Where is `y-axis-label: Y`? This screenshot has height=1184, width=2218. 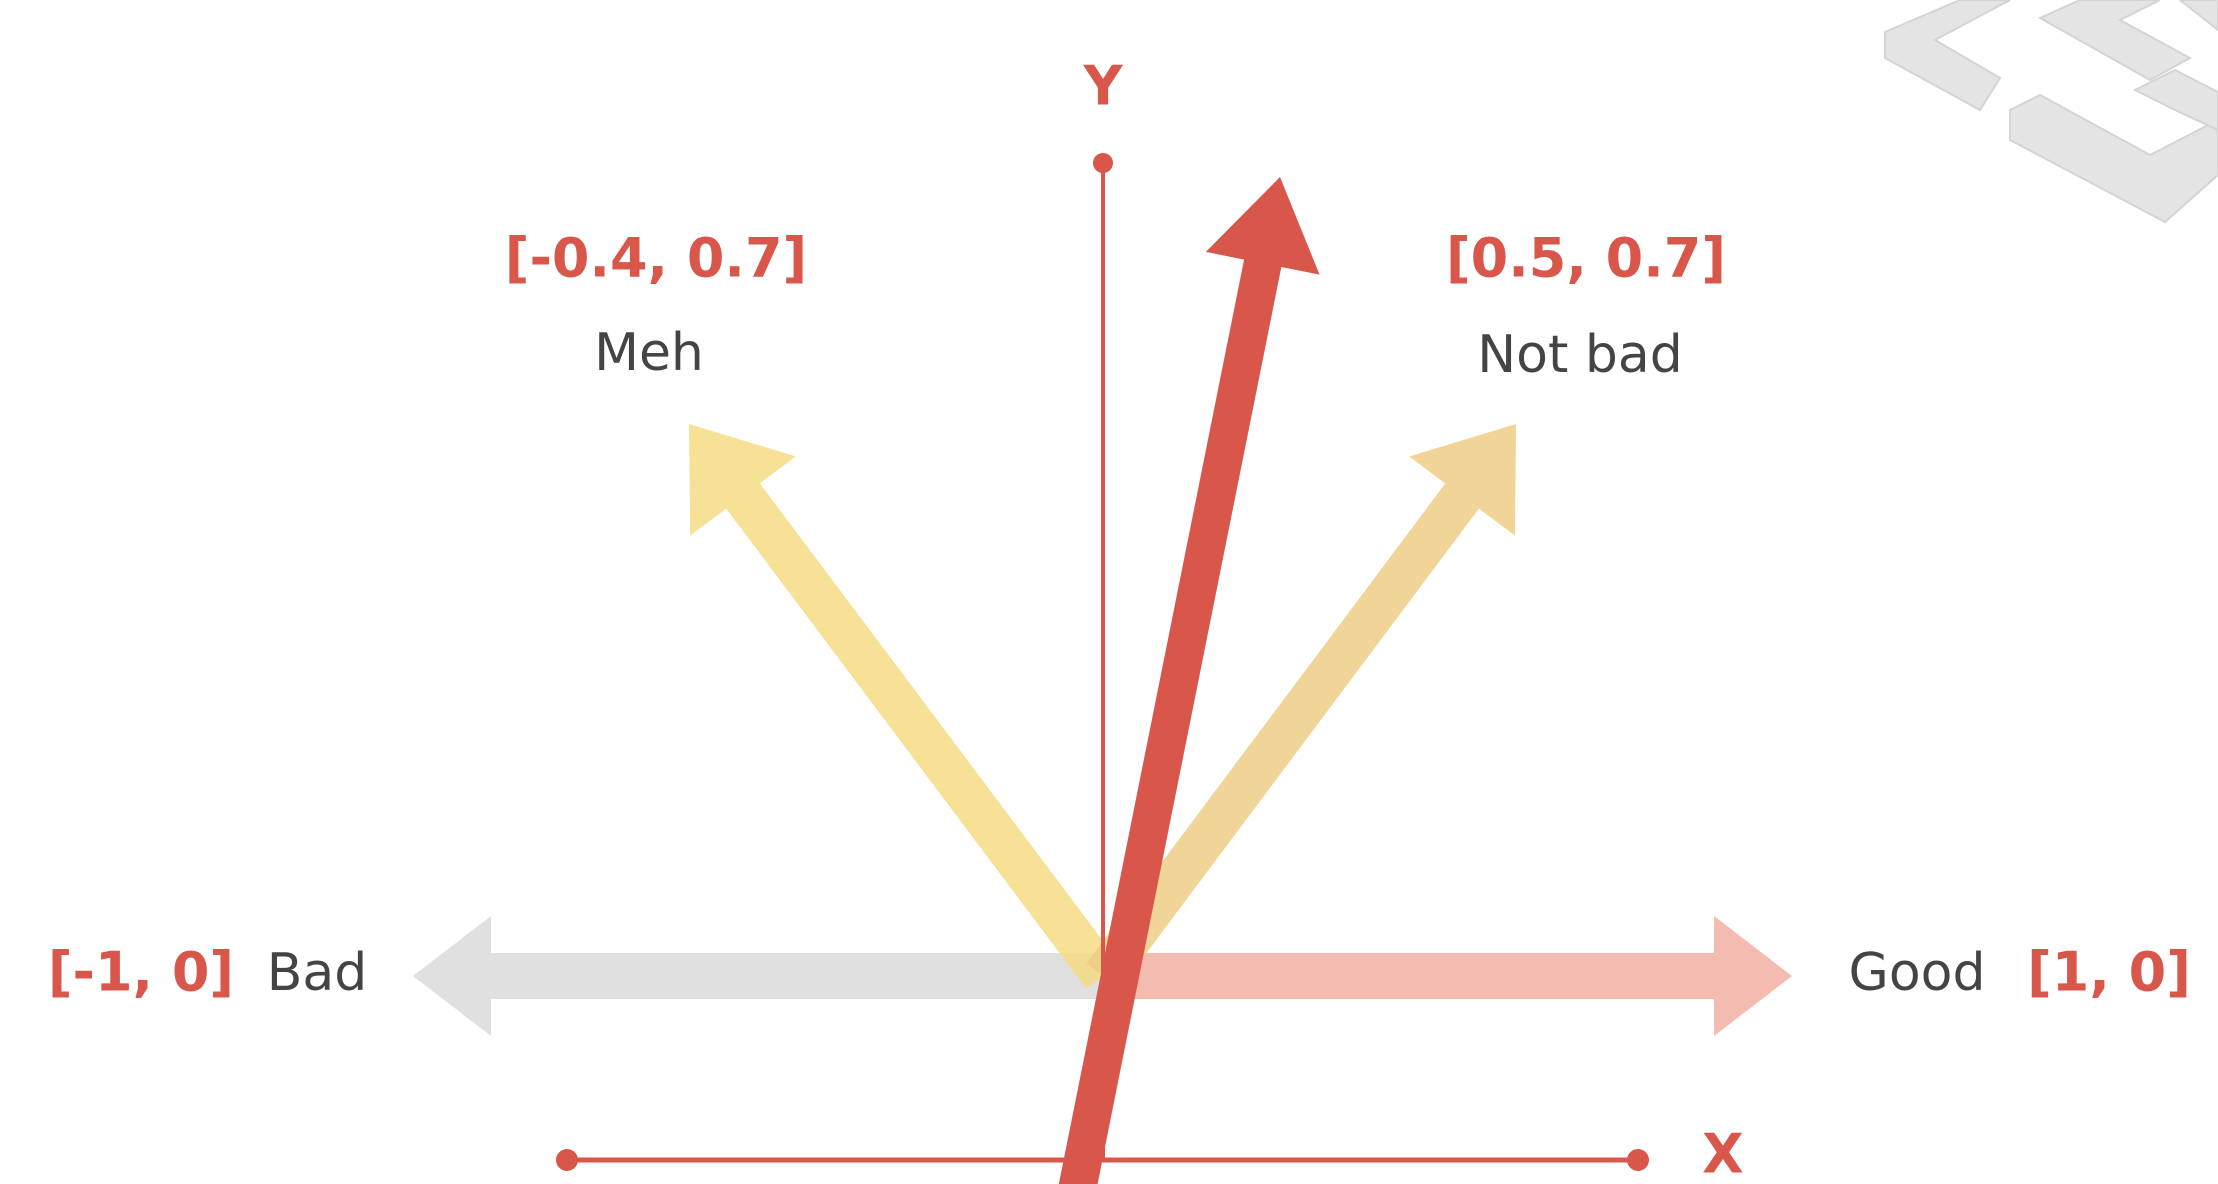 y-axis-label: Y is located at coordinates (1102, 86).